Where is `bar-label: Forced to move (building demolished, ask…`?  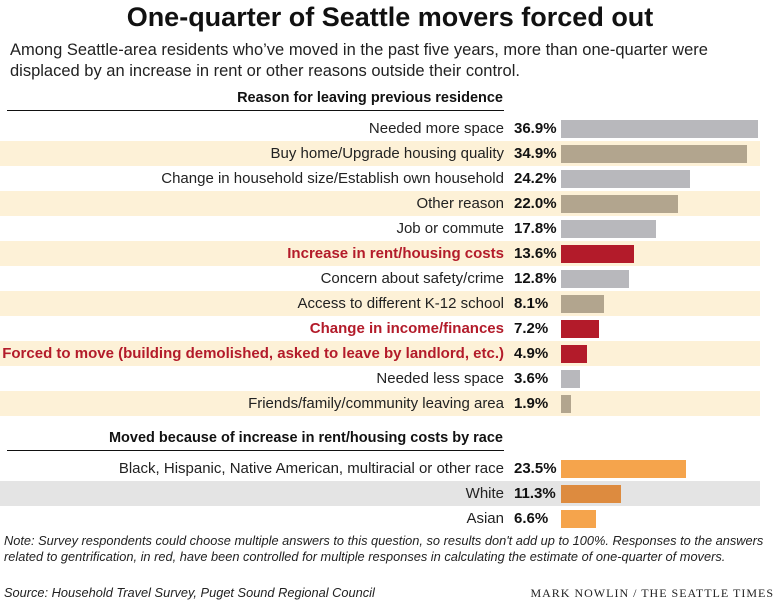 bar-label: Forced to move (building demolished, ask… is located at coordinates (253, 353).